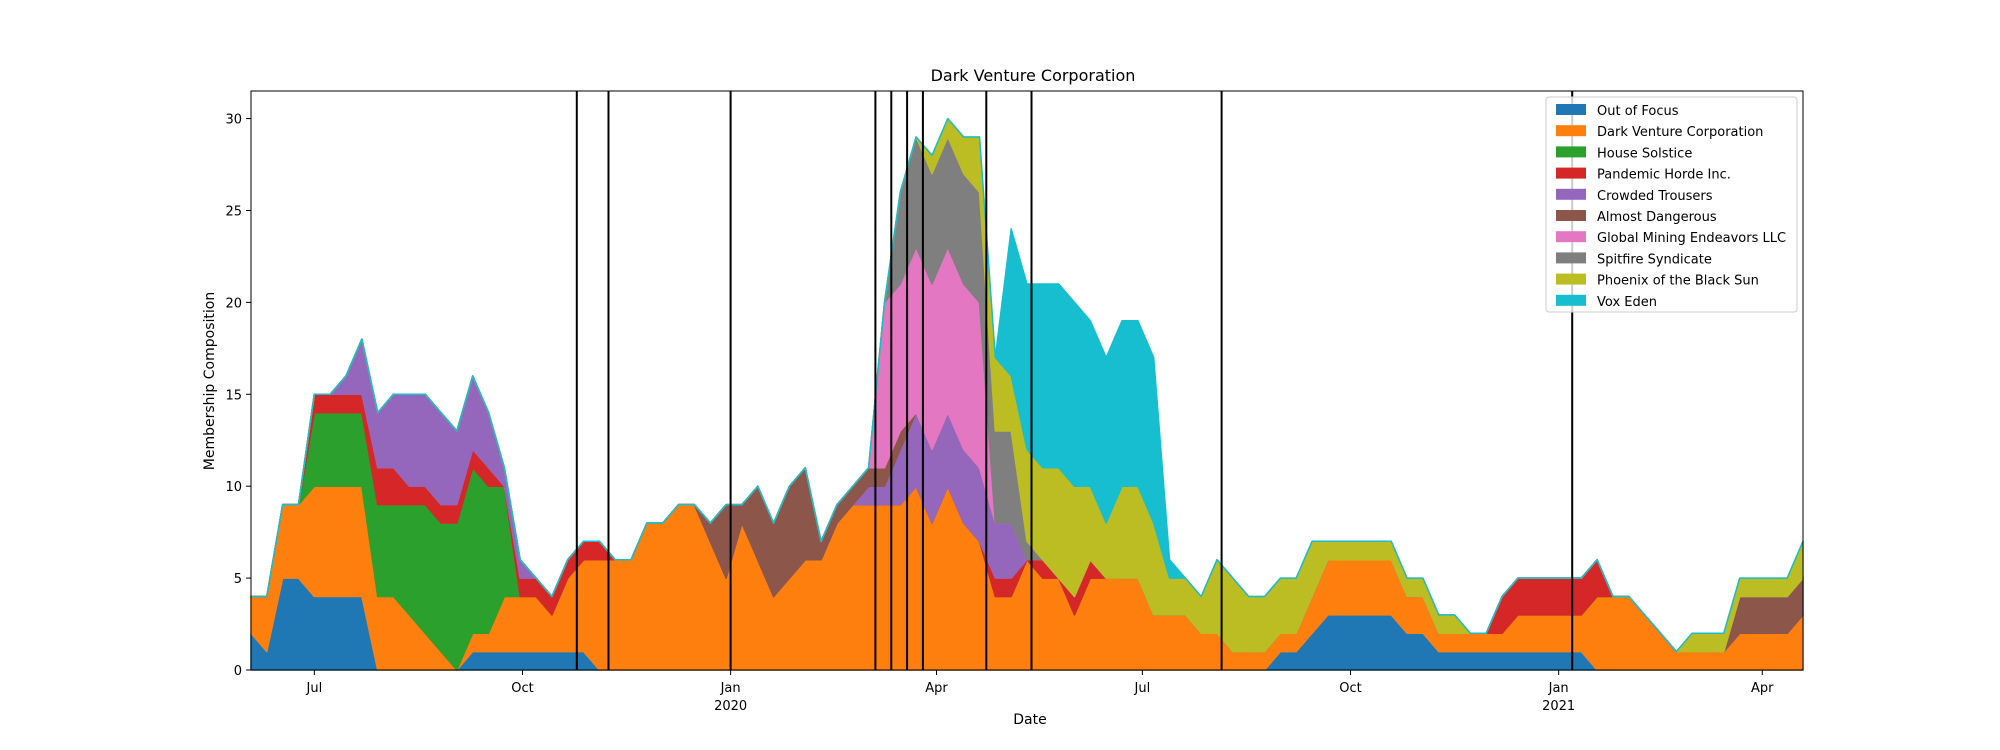 The image size is (2000, 750). I want to click on y-tick-label: 25, so click(233, 211).